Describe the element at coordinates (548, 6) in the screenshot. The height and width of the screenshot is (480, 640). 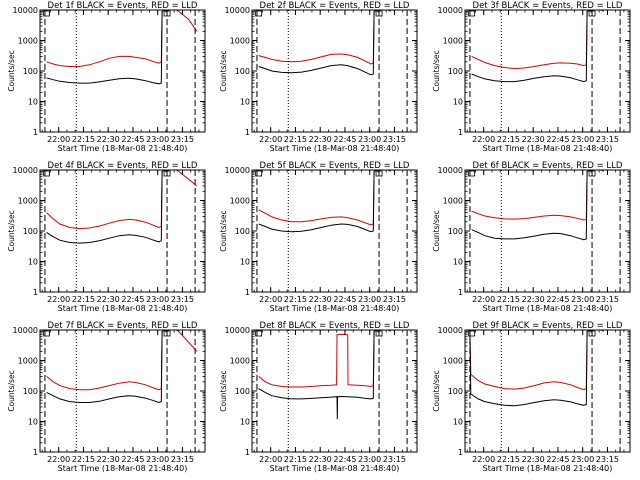
I see `panel-title: Det 3f BLACK = Events, RED = LLD` at that location.